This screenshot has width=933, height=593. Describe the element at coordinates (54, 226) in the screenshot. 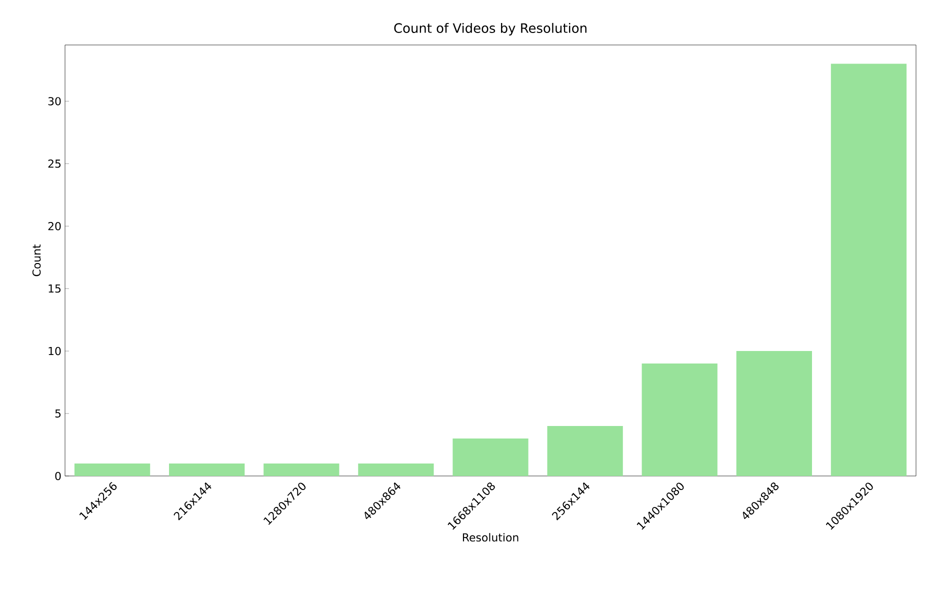

I see `y-tick-label: 20` at that location.